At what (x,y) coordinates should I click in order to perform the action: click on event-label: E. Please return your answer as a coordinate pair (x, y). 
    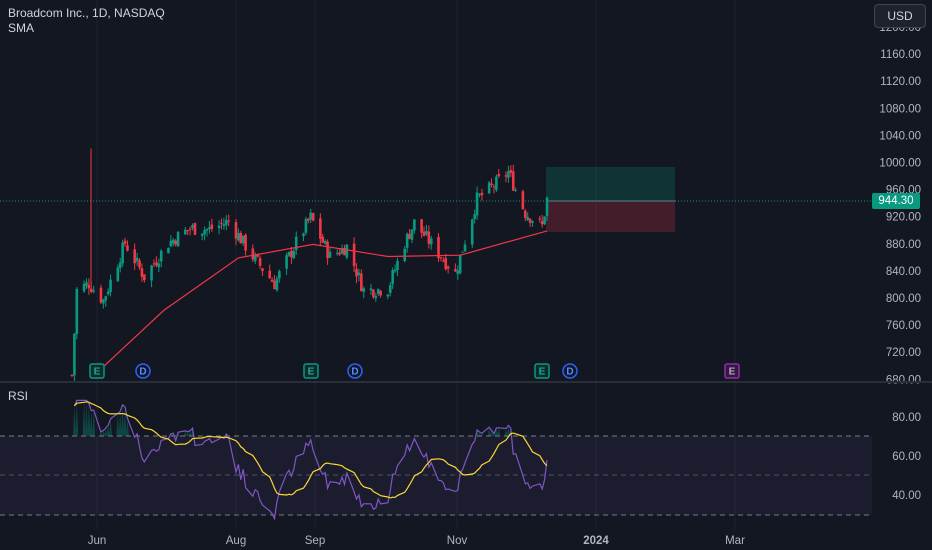
    Looking at the image, I should click on (732, 372).